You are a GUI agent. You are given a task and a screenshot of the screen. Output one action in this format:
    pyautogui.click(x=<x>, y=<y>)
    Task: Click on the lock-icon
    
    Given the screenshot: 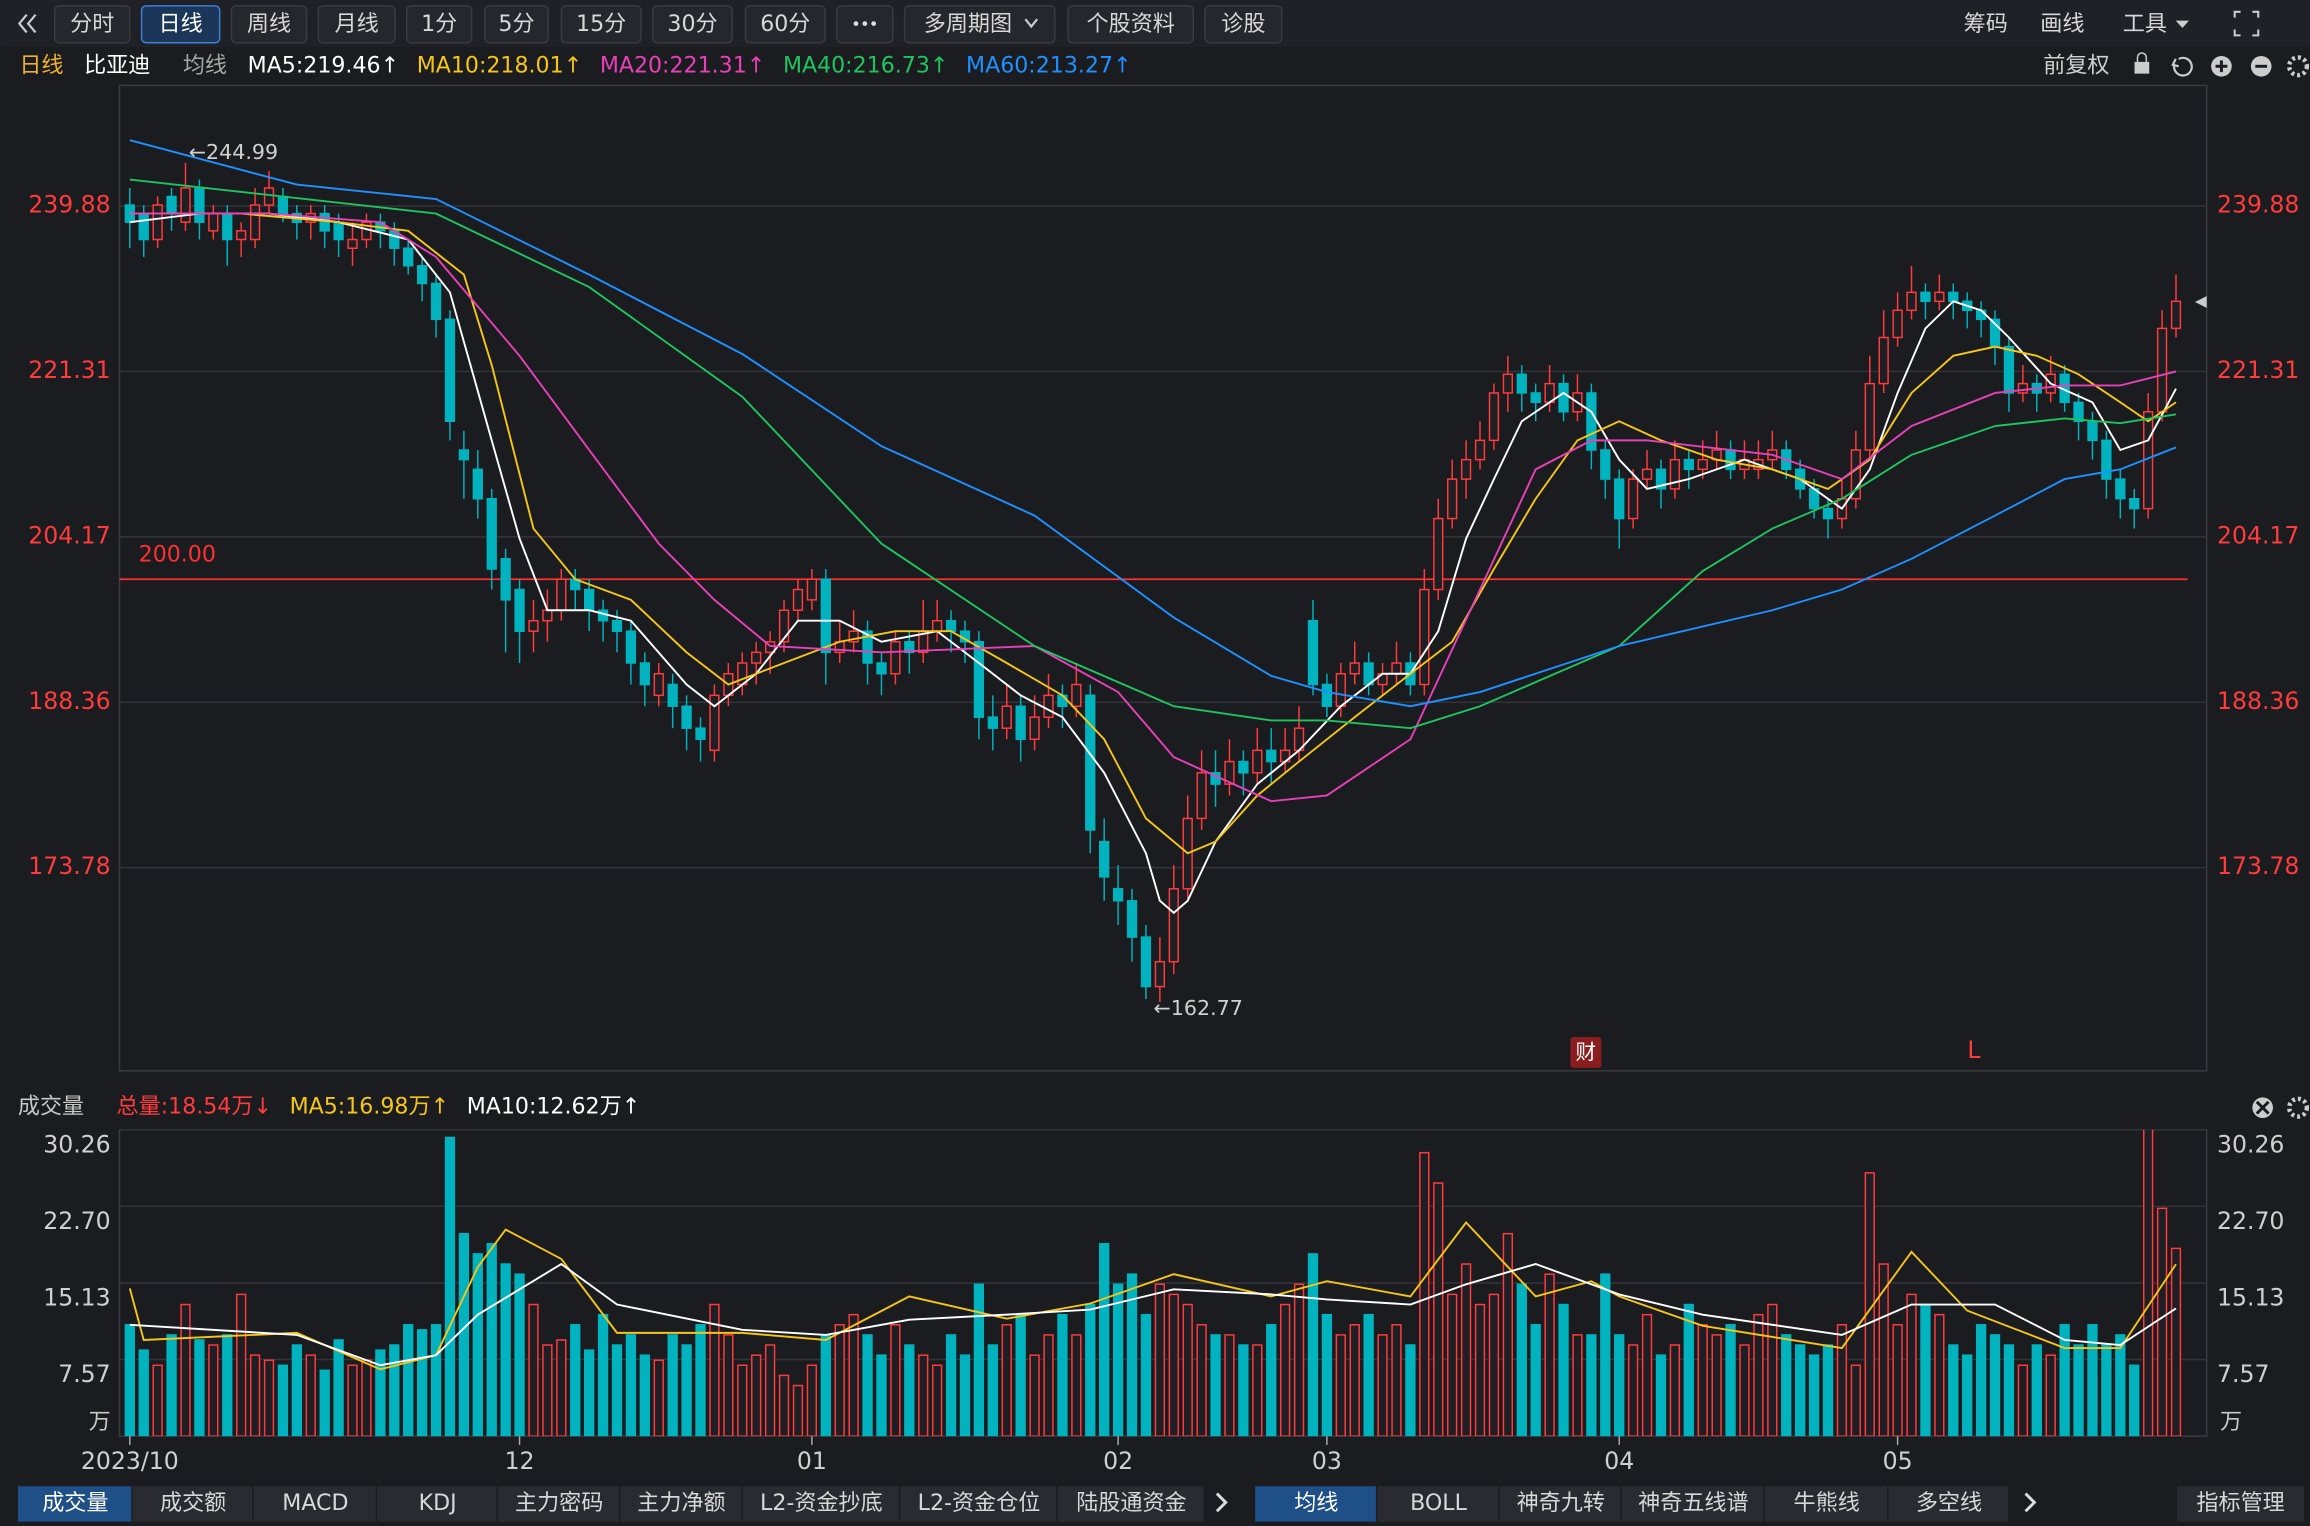 What is the action you would take?
    pyautogui.click(x=2142, y=67)
    